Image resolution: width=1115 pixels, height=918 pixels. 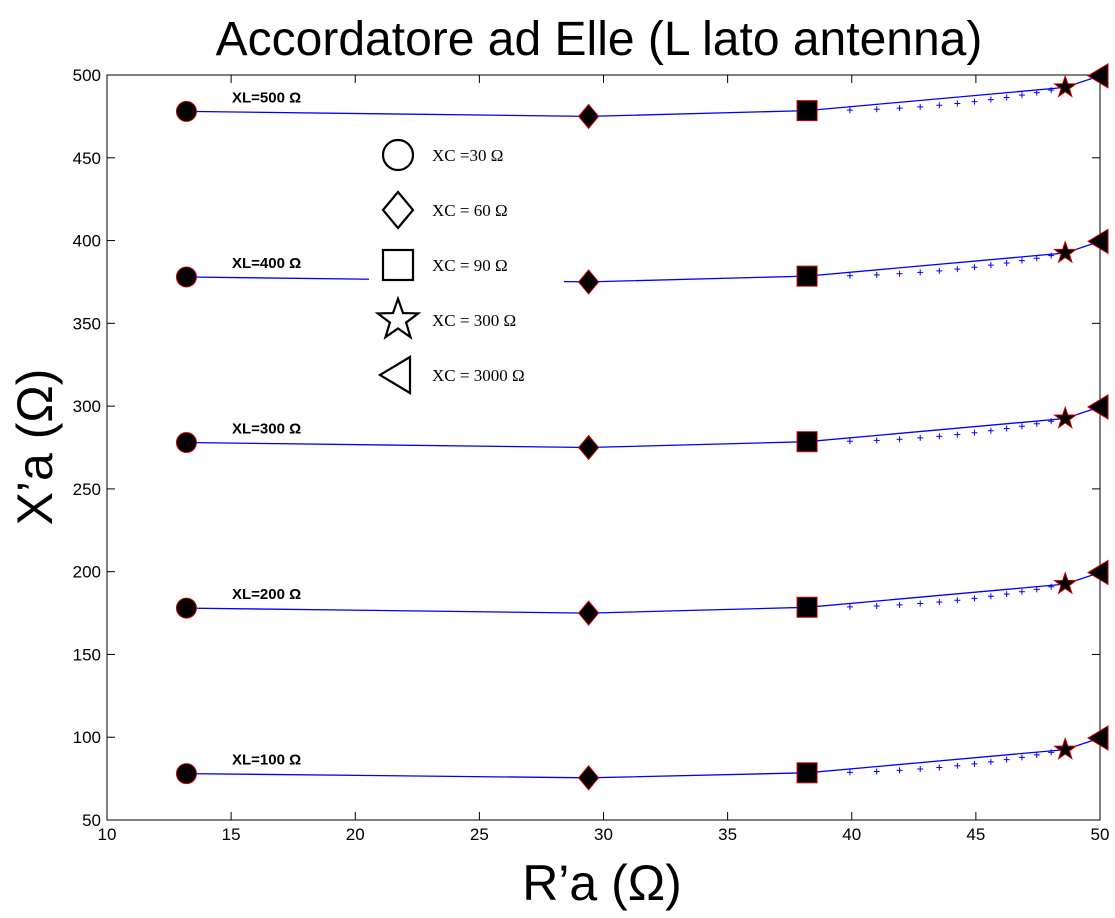 I want to click on x-tick-label: 50, so click(x=1100, y=834).